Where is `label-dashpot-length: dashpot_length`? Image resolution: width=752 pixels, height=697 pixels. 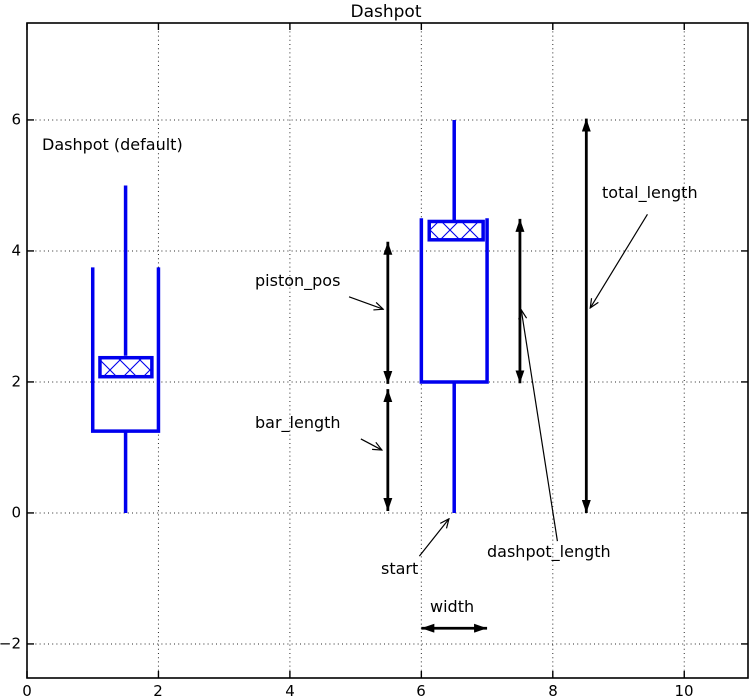
label-dashpot-length: dashpot_length is located at coordinates (549, 551).